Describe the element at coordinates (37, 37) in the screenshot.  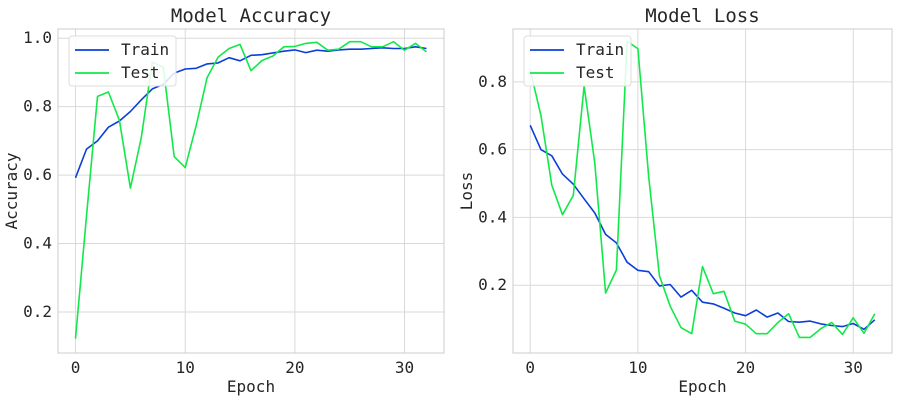
I see `y-tick-label: 1.0` at that location.